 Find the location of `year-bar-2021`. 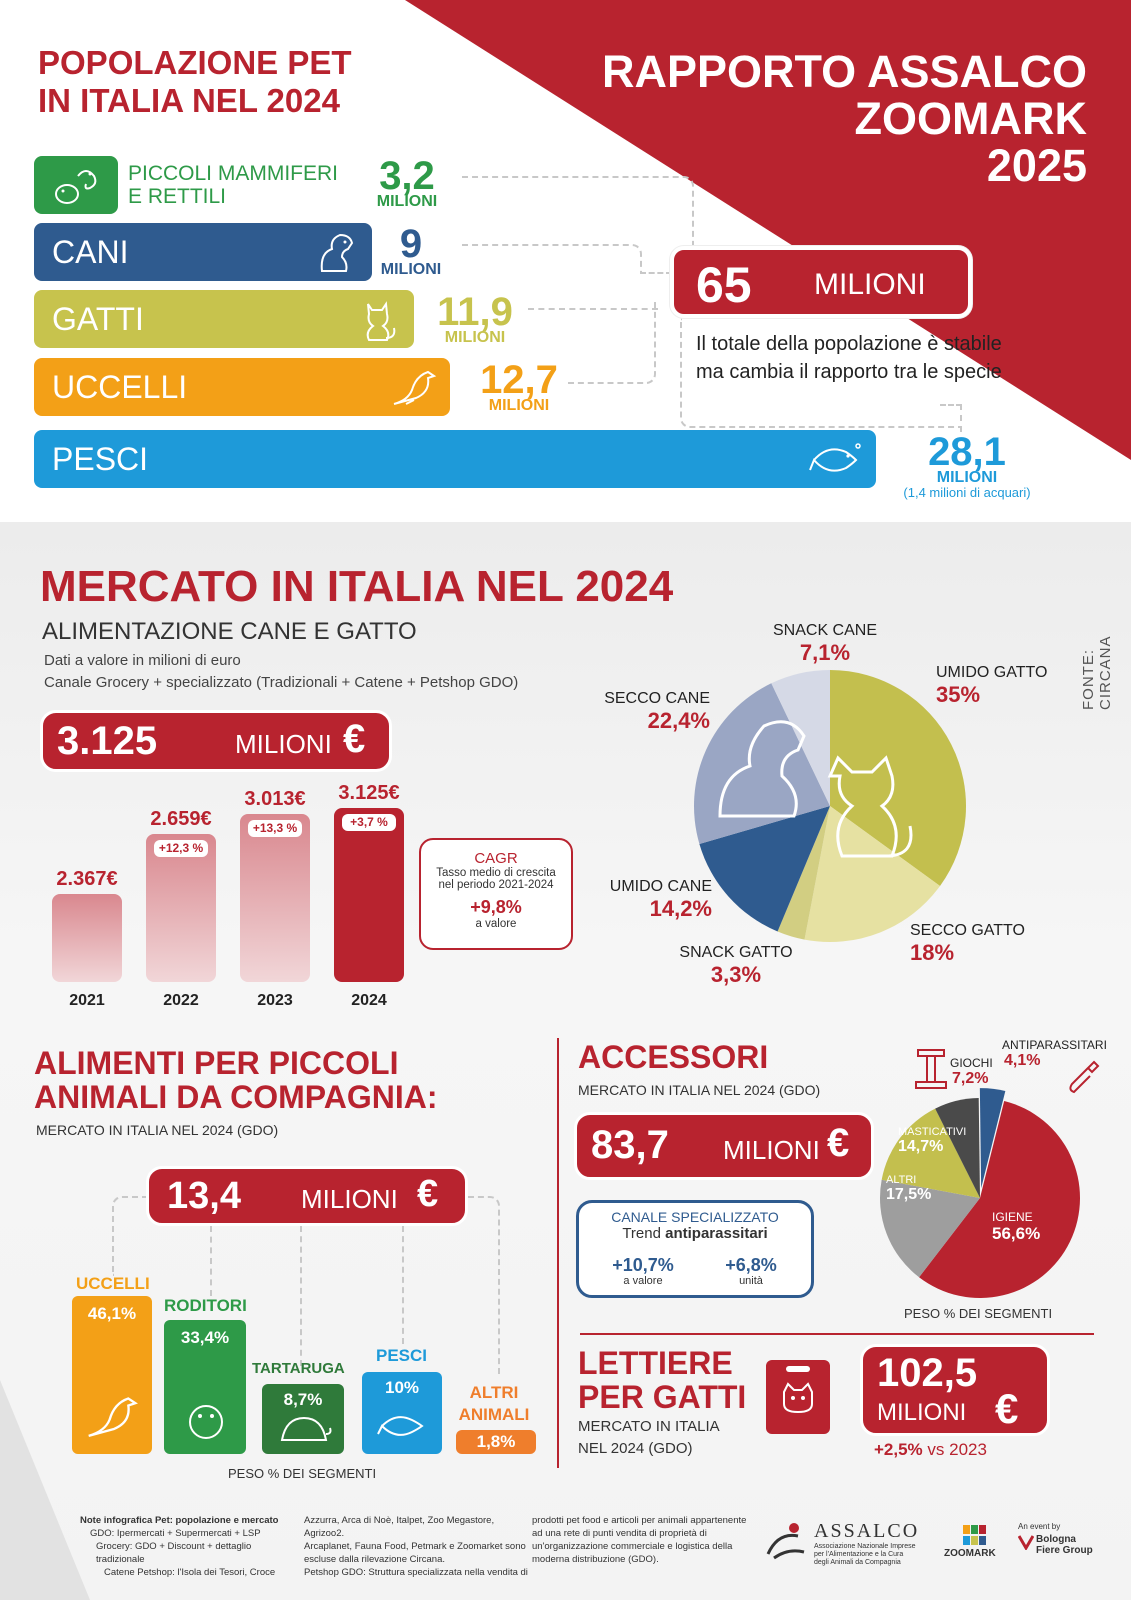

year-bar-2021 is located at coordinates (87, 938).